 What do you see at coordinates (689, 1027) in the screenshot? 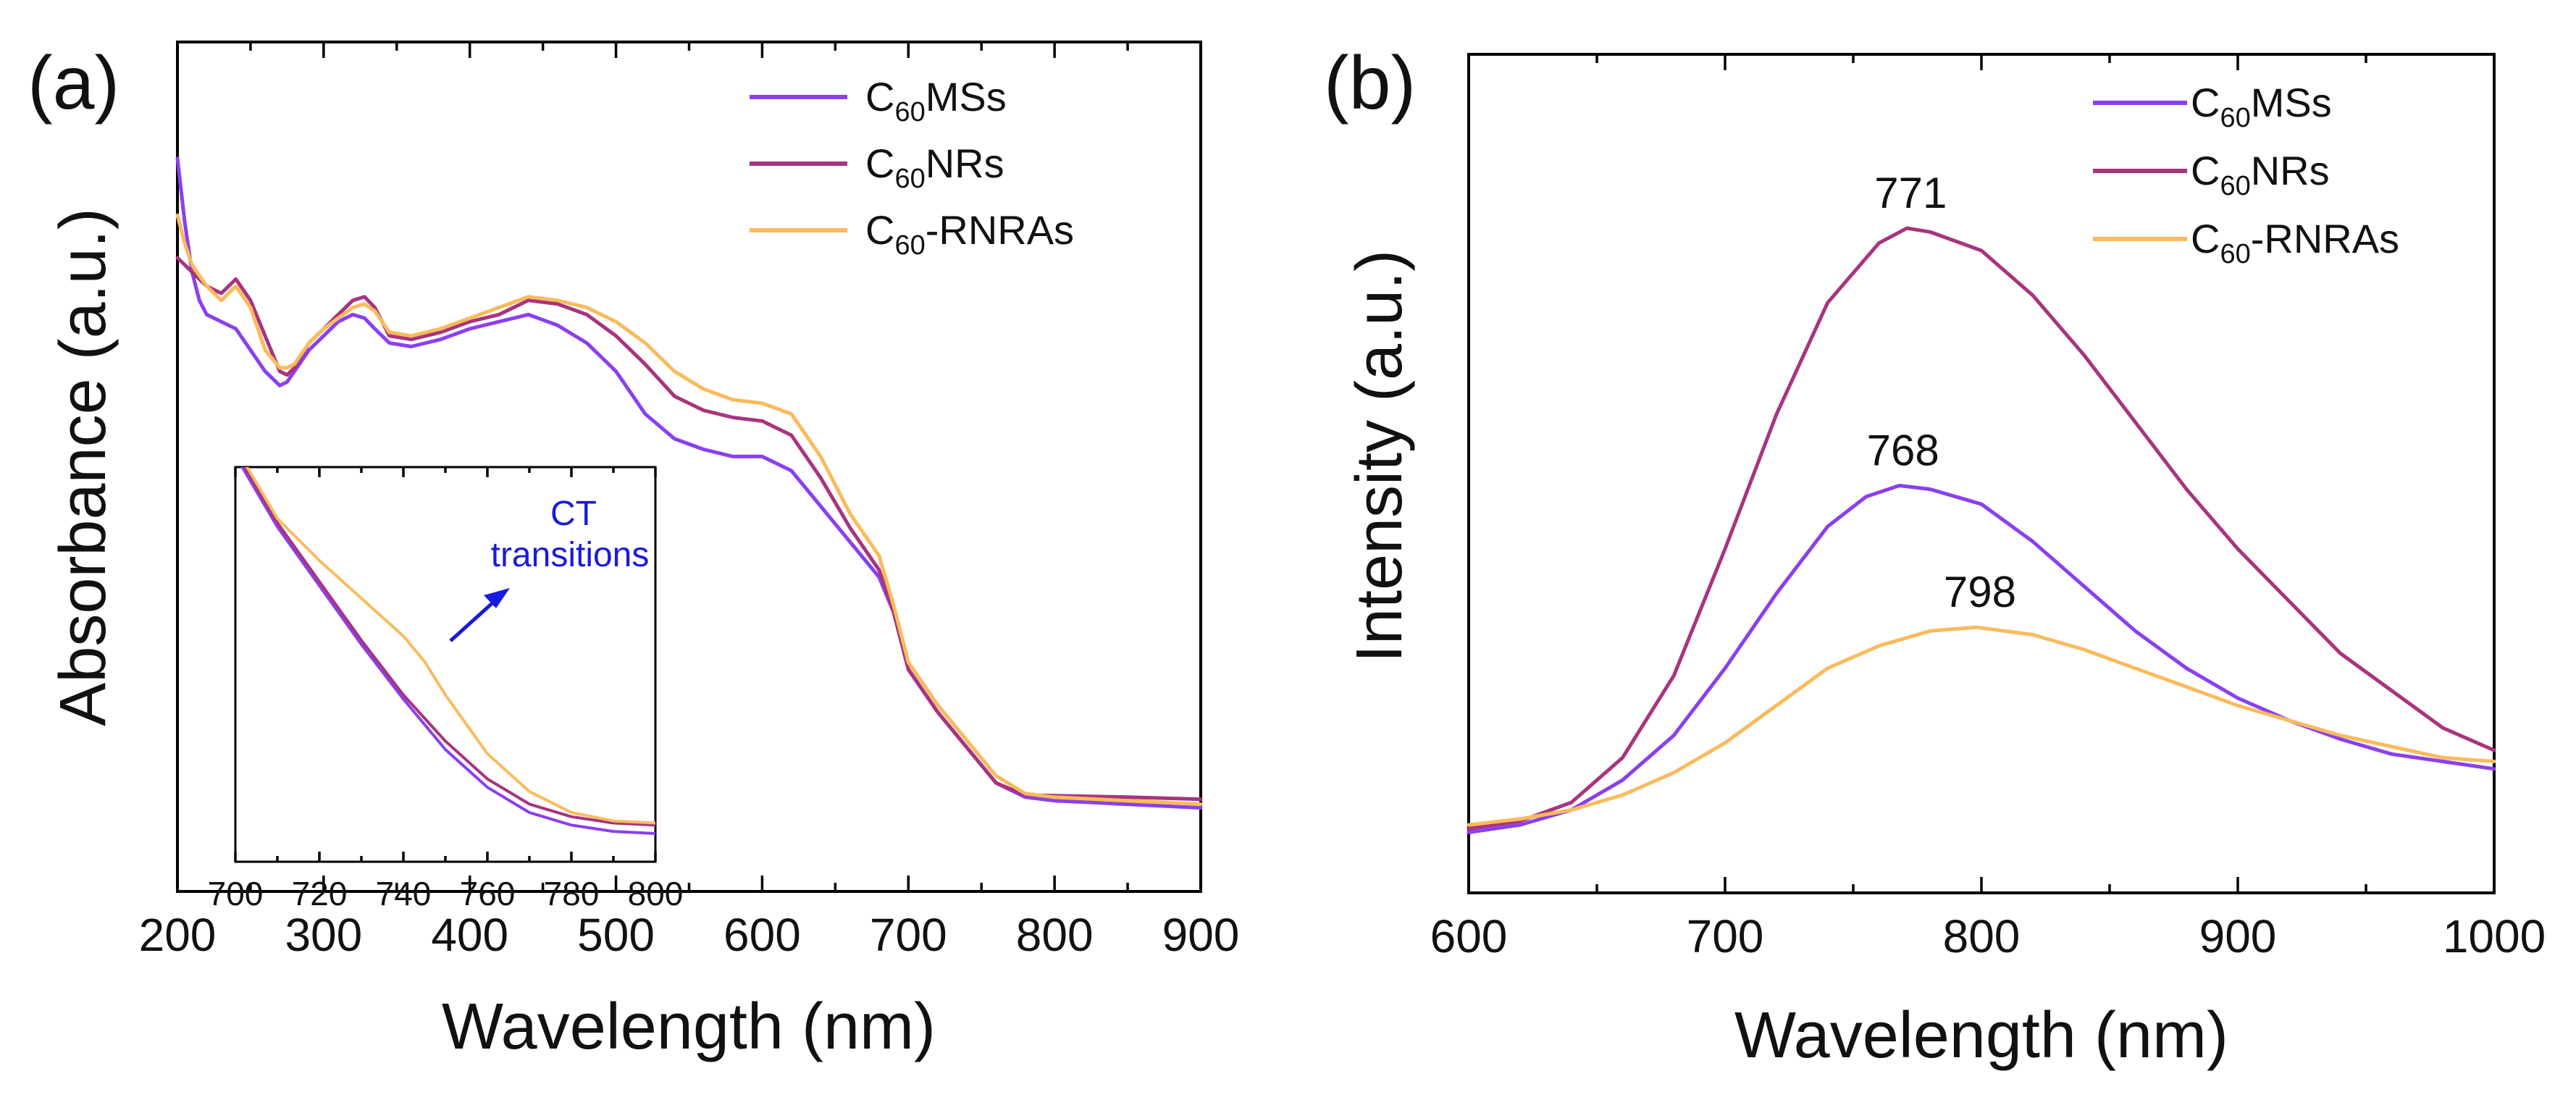
I see `panel-a-x-axis-label: Wavelength (nm)` at bounding box center [689, 1027].